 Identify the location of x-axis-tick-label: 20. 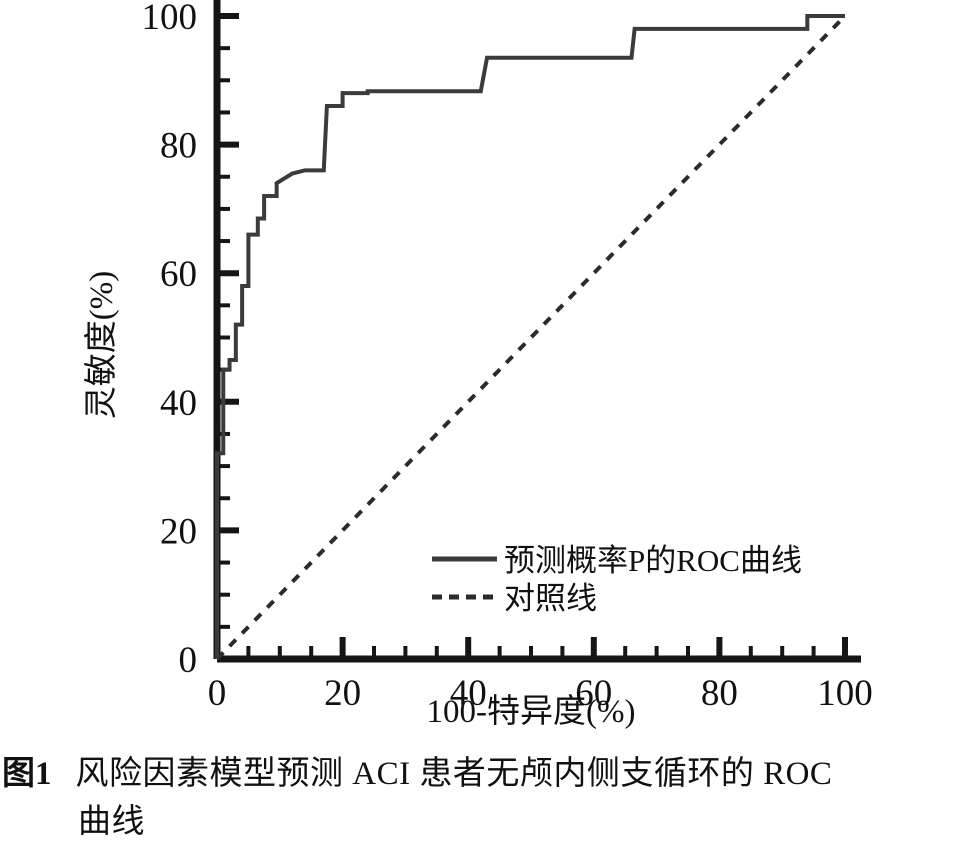
(342, 693).